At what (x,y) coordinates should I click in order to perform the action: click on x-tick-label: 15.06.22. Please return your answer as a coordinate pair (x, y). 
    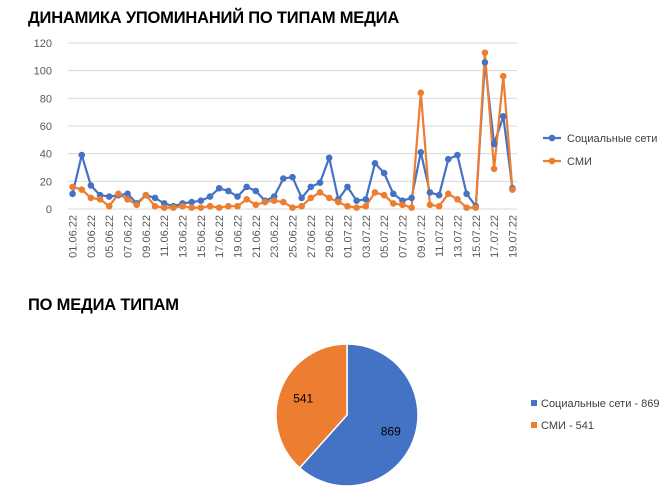
    Looking at the image, I should click on (202, 236).